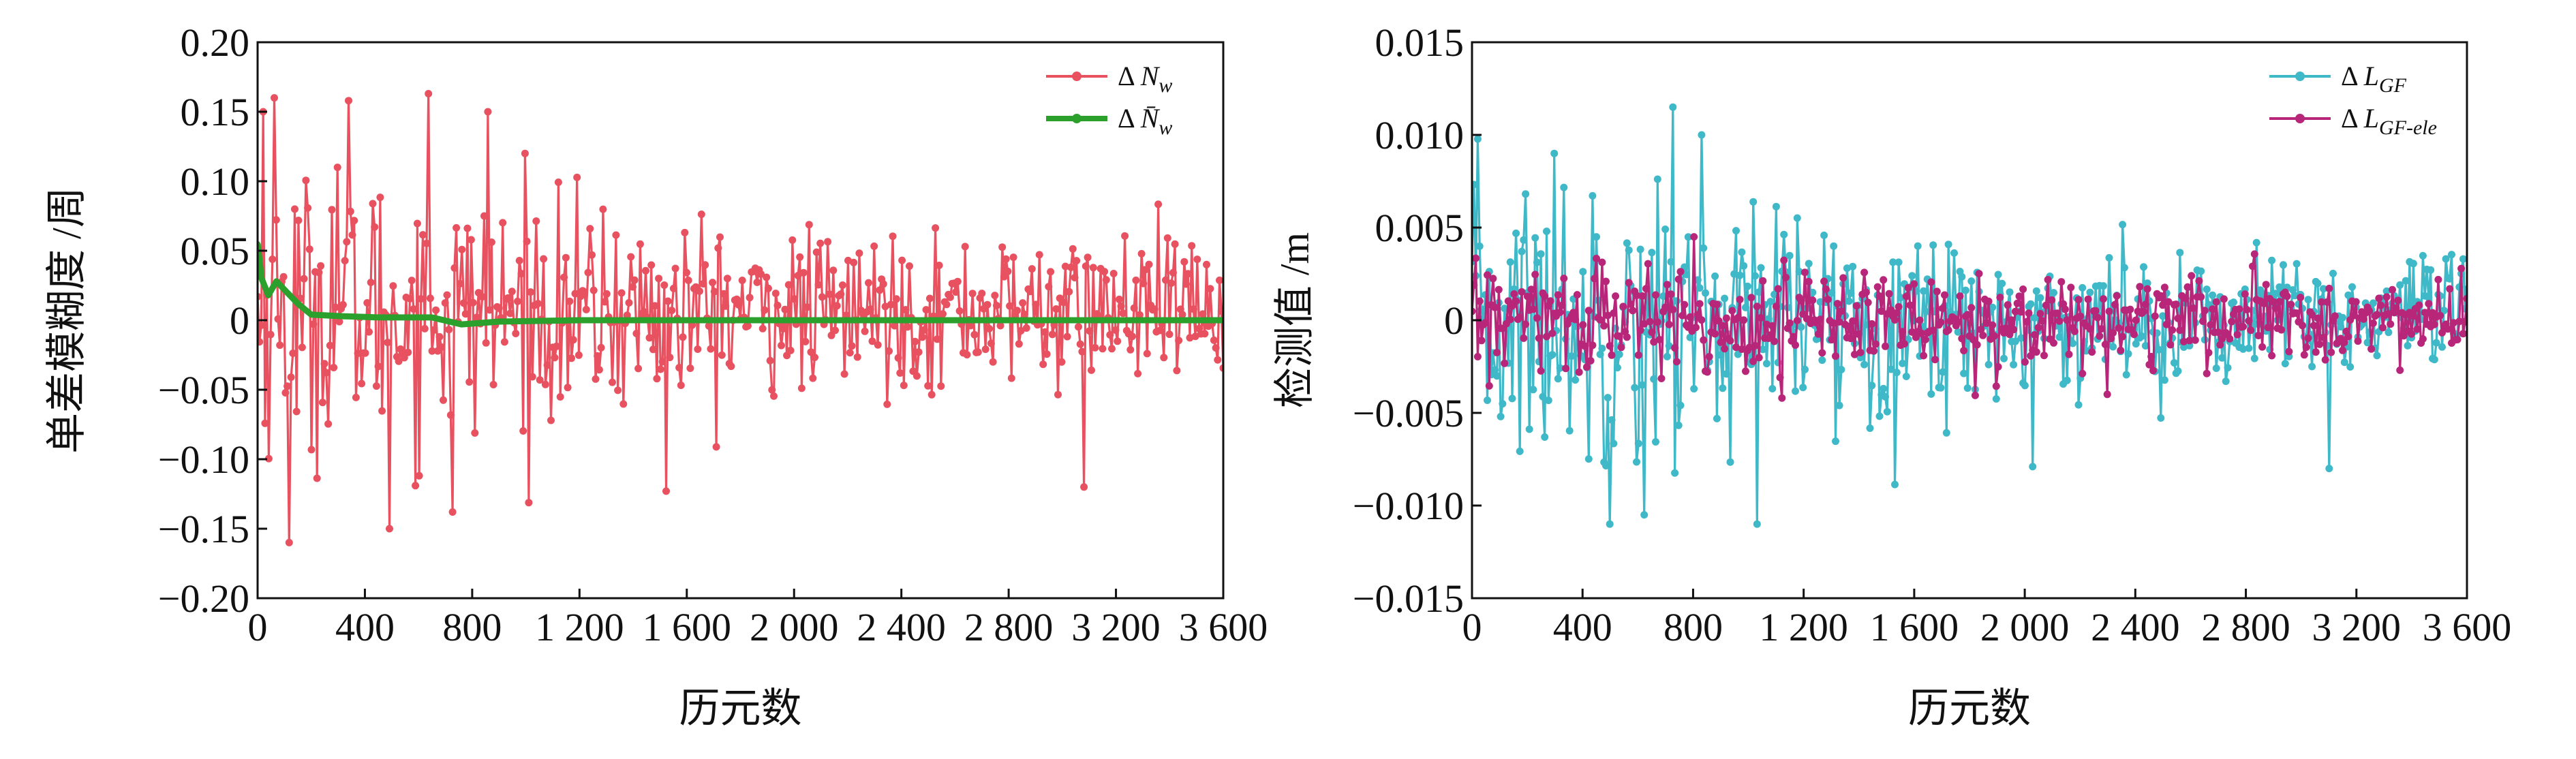 This screenshot has height=759, width=2576. Describe the element at coordinates (2389, 121) in the screenshot. I see `legend-label: Δ LGF-ele` at that location.